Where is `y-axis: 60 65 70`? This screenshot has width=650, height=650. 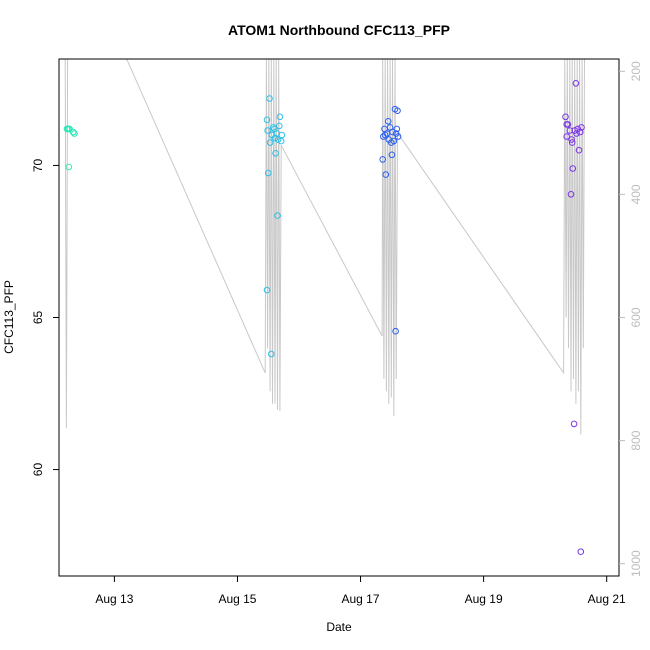
y-axis: 60 65 70 is located at coordinates (45, 317).